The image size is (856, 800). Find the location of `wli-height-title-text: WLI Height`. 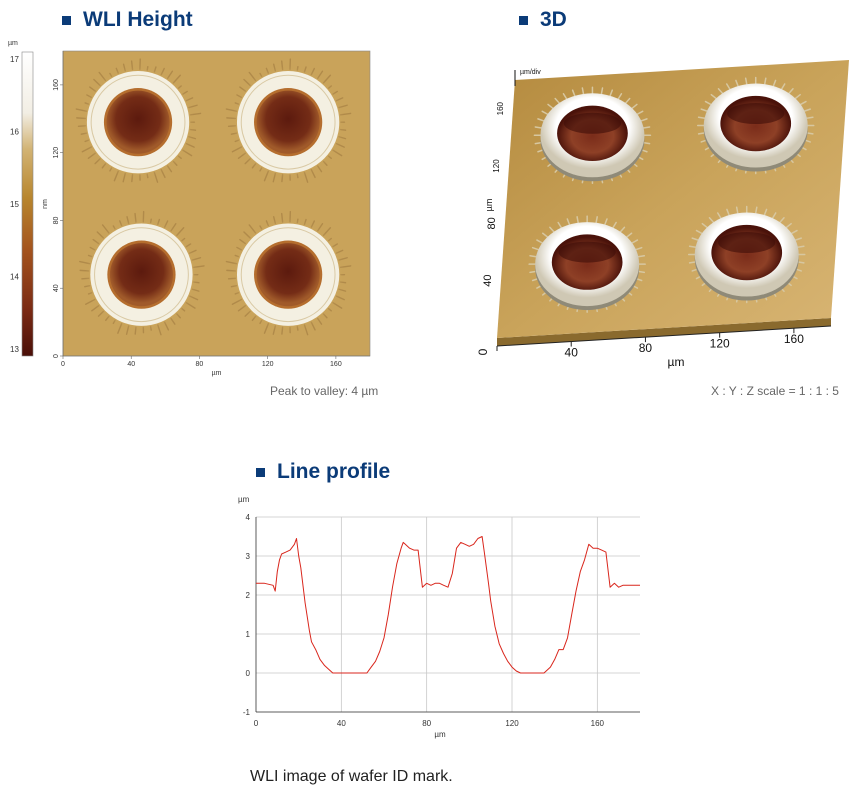

wli-height-title-text: WLI Height is located at coordinates (138, 19).